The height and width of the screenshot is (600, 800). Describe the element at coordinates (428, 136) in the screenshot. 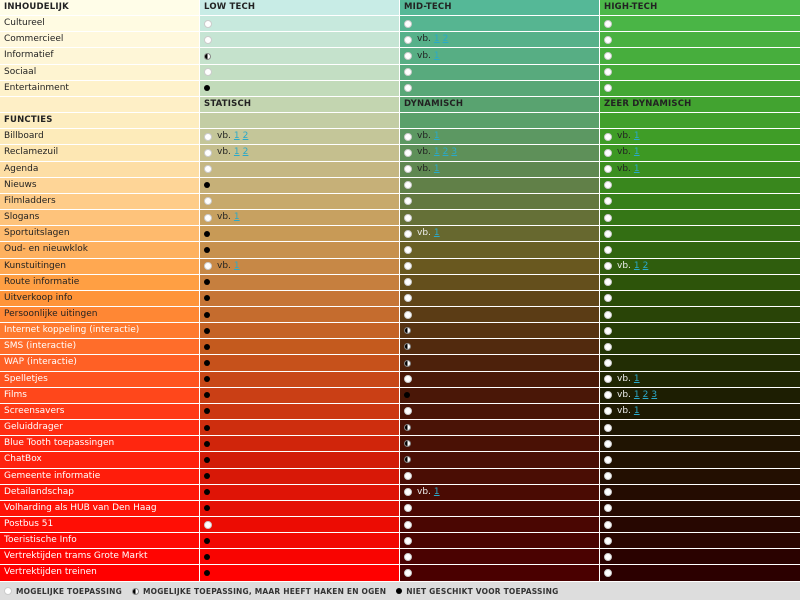

I see `example-links: vb. 1` at that location.